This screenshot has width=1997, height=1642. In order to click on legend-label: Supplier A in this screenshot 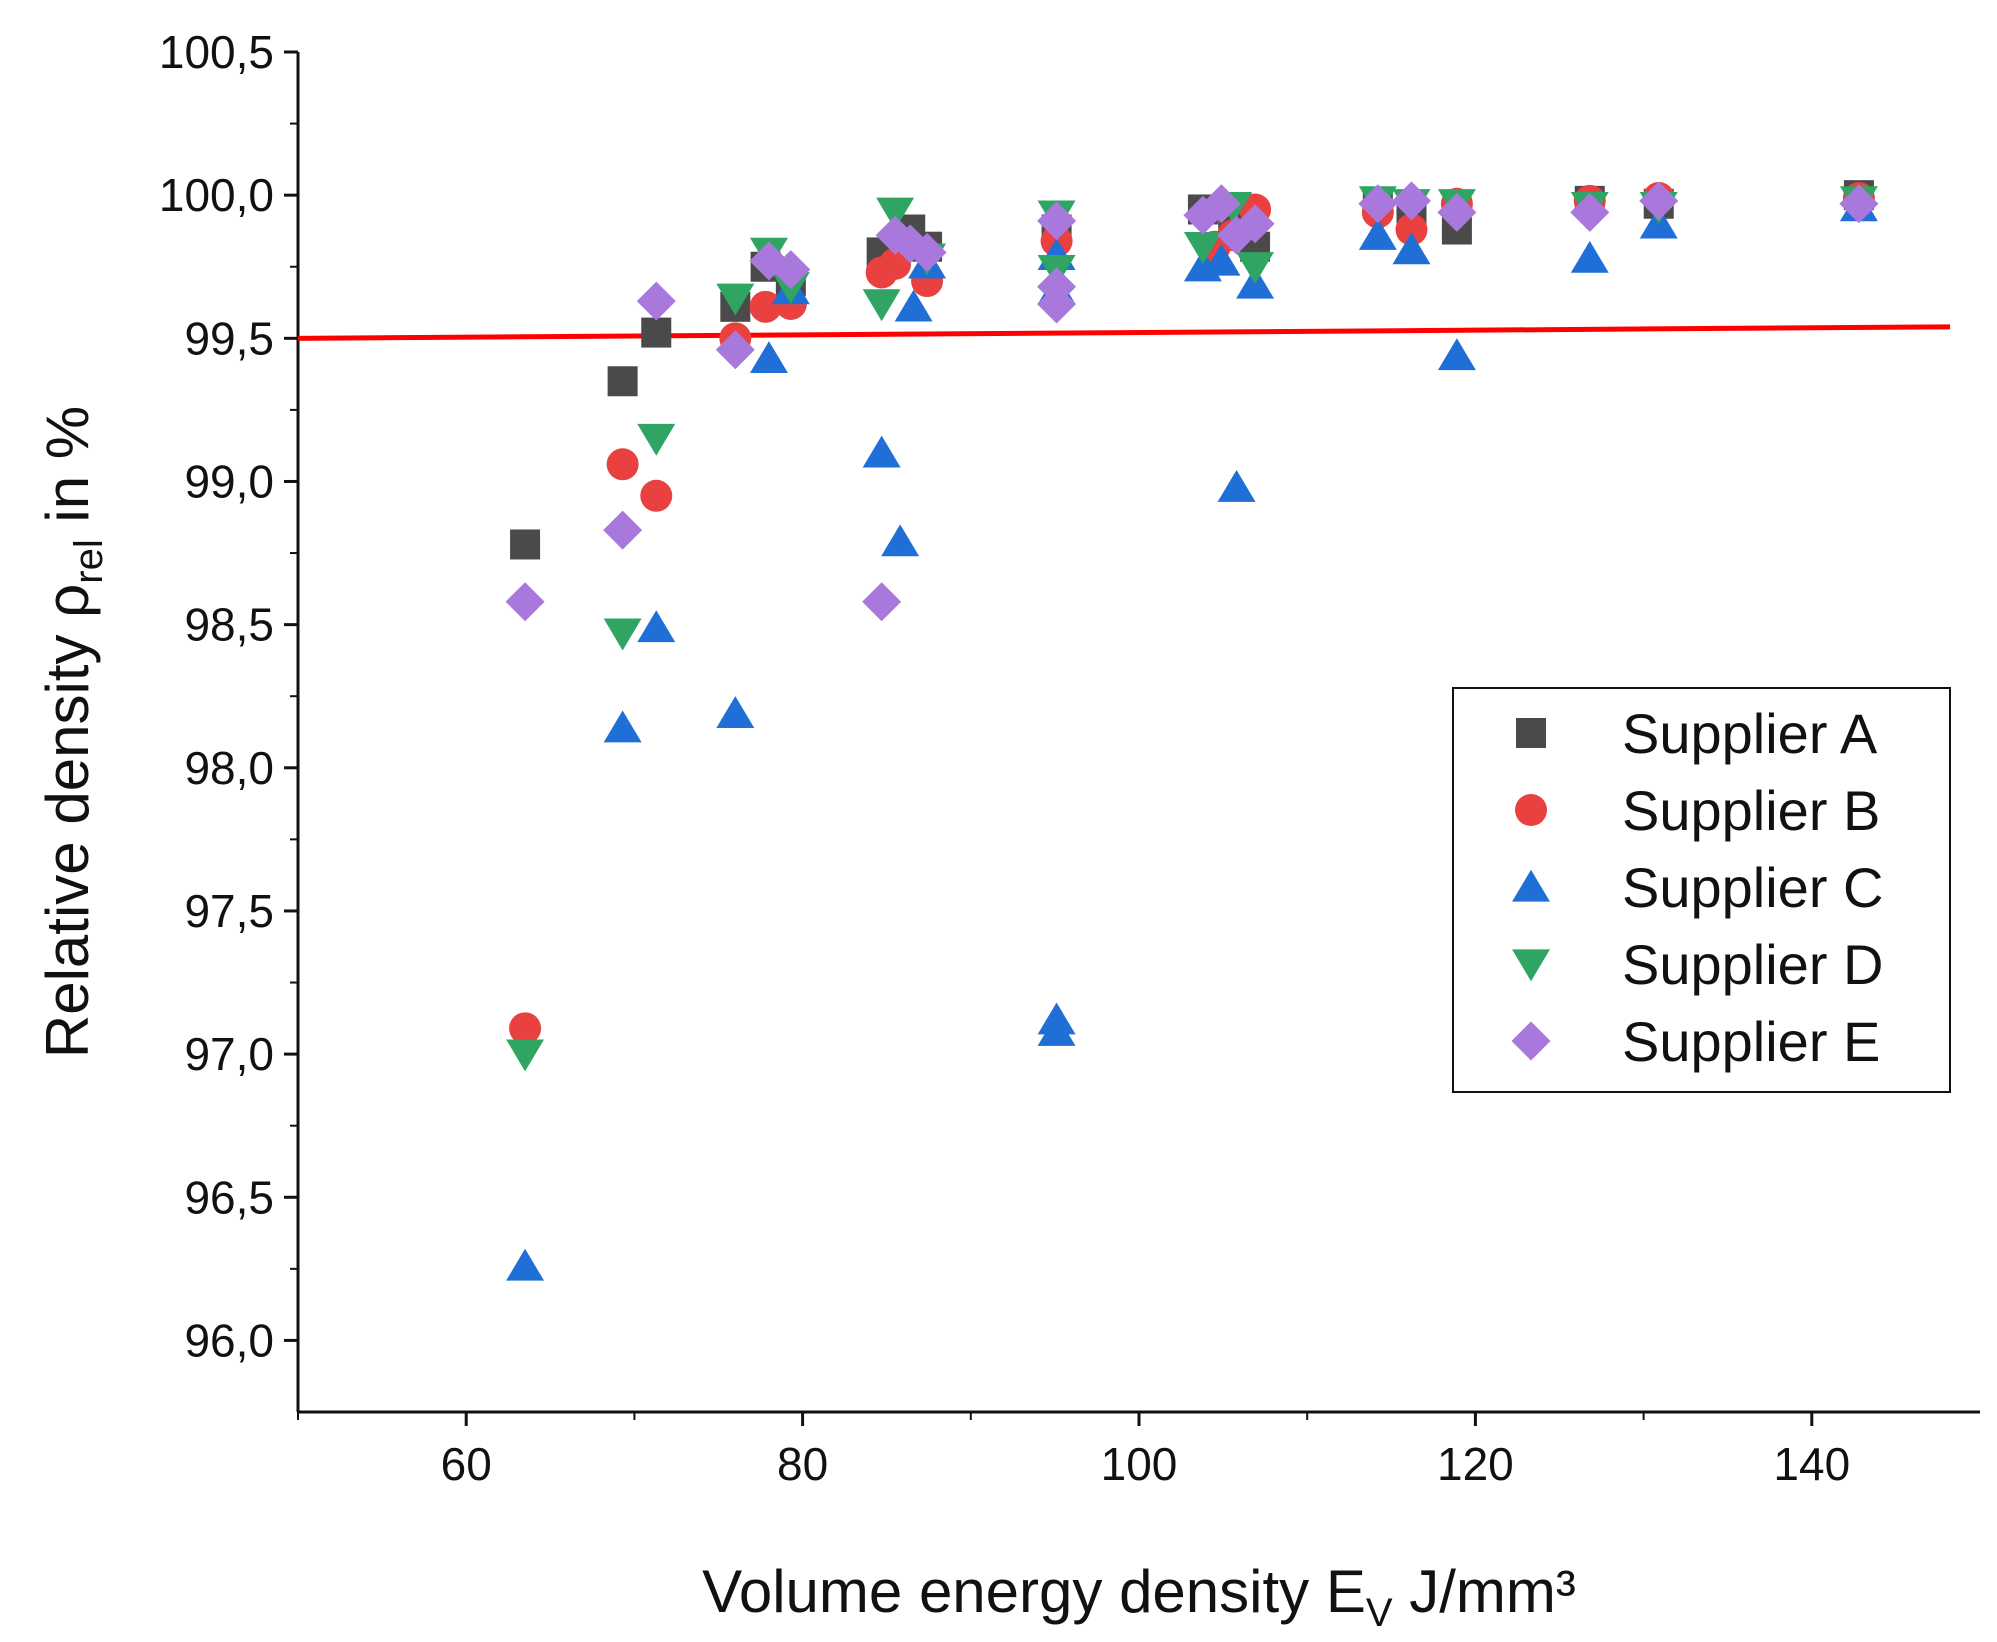, I will do `click(1750, 733)`.